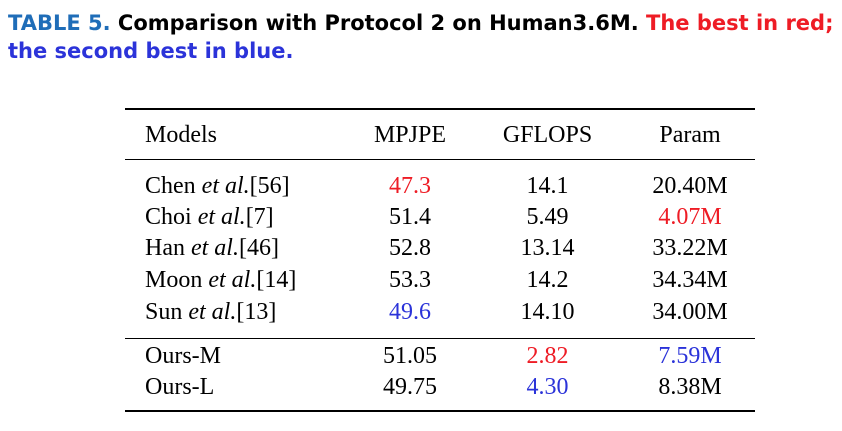 Image resolution: width=842 pixels, height=431 pixels. I want to click on param-value: 33.22M, so click(690, 248).